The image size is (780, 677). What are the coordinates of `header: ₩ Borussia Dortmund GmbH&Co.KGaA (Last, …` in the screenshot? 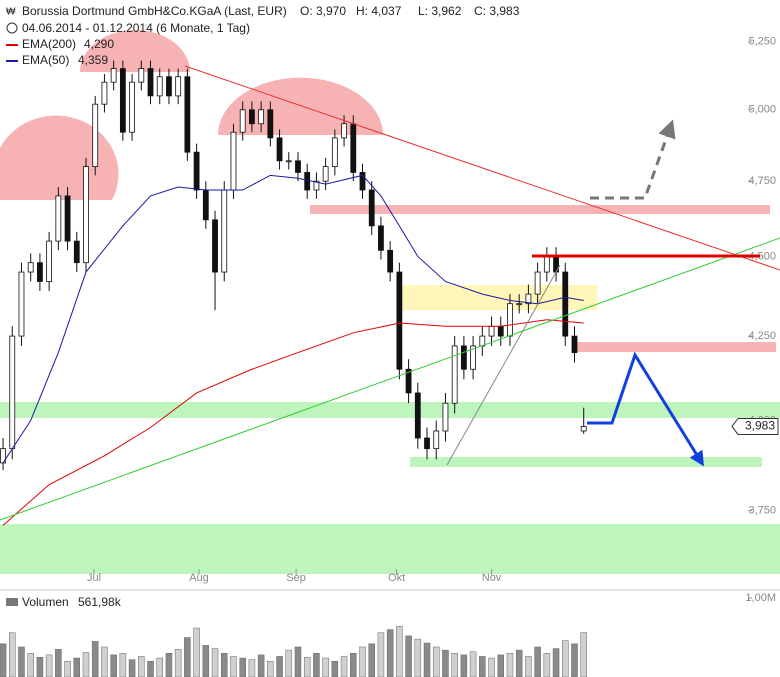 It's located at (263, 19).